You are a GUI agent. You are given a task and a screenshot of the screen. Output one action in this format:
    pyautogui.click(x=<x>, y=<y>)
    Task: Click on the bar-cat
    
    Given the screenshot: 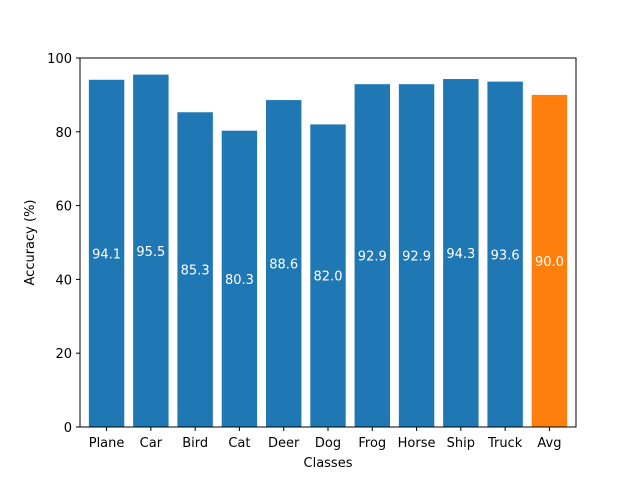 What is the action you would take?
    pyautogui.click(x=239, y=278)
    